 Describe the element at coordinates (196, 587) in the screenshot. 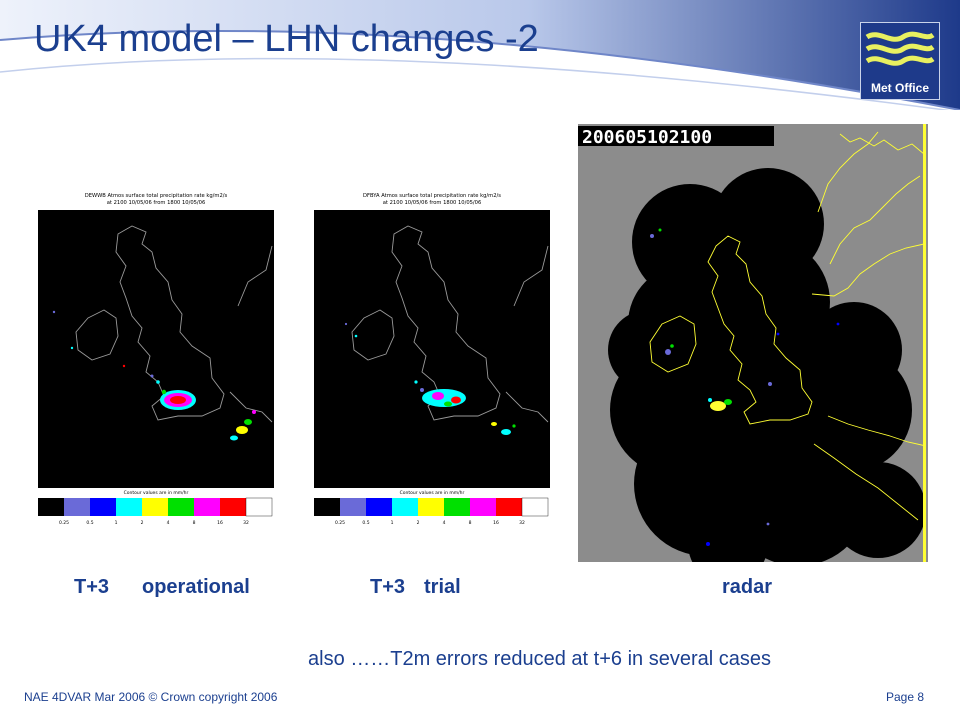

I see `operational-run-label: operational` at that location.